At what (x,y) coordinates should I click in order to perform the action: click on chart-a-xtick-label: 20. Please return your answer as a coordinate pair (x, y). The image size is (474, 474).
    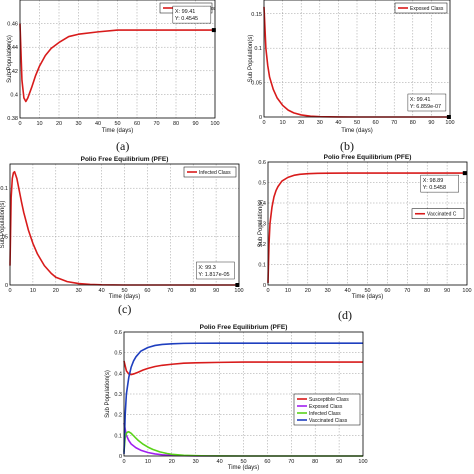
    Looking at the image, I should click on (59, 124).